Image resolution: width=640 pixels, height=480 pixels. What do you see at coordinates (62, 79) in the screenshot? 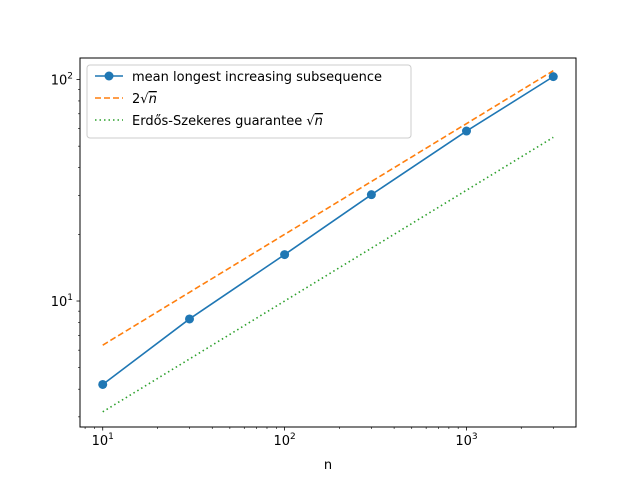
I see `y-tick-label: 10²` at bounding box center [62, 79].